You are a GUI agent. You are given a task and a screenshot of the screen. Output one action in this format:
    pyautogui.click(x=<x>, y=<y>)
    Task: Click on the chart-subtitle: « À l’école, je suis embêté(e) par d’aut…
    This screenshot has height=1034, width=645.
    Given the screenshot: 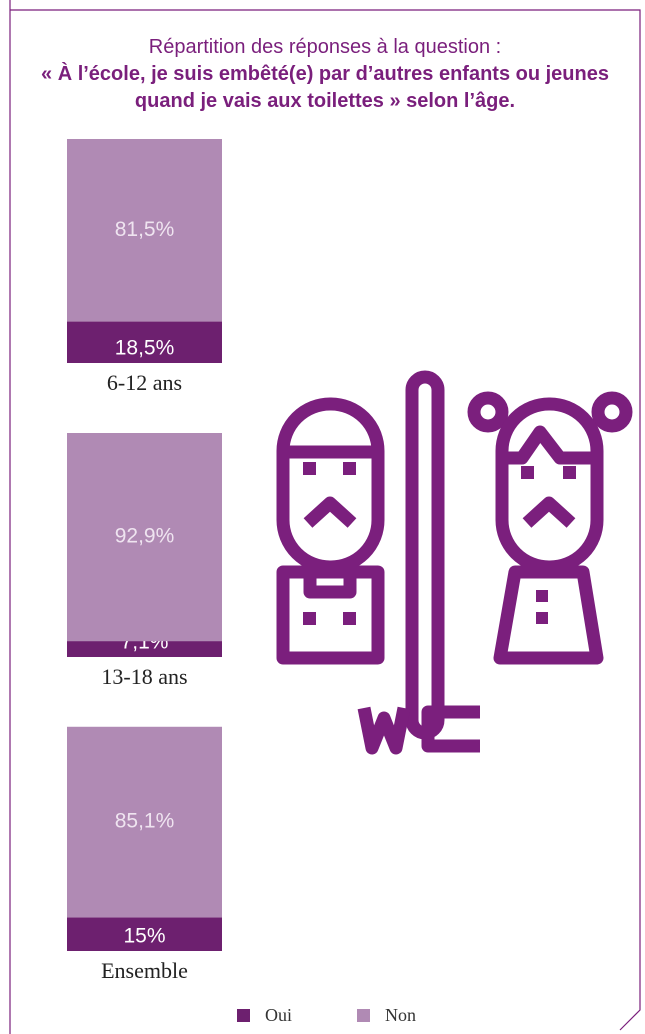 What is the action you would take?
    pyautogui.click(x=325, y=87)
    